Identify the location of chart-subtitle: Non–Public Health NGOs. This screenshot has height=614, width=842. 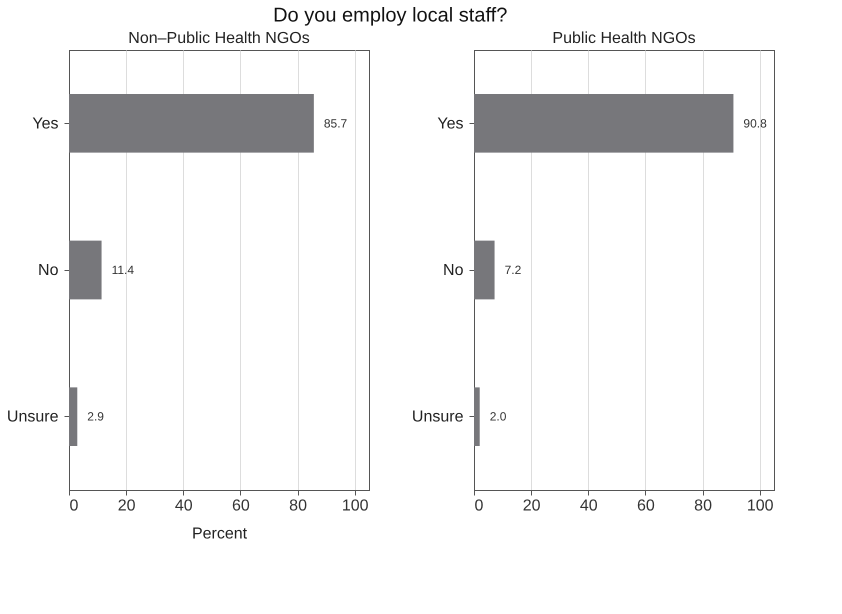
(219, 38).